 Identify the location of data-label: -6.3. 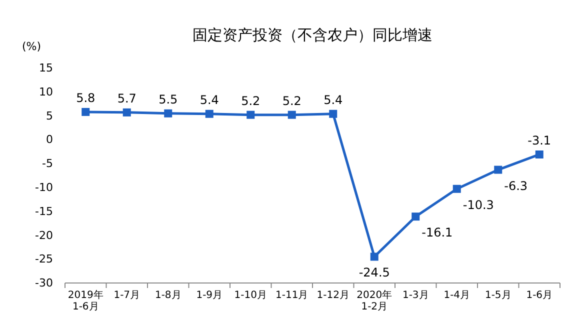
(516, 185).